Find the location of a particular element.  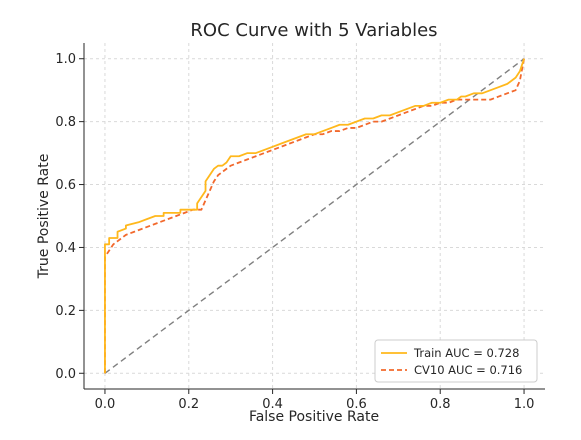

y-tick-label: 0.0 is located at coordinates (65, 374).